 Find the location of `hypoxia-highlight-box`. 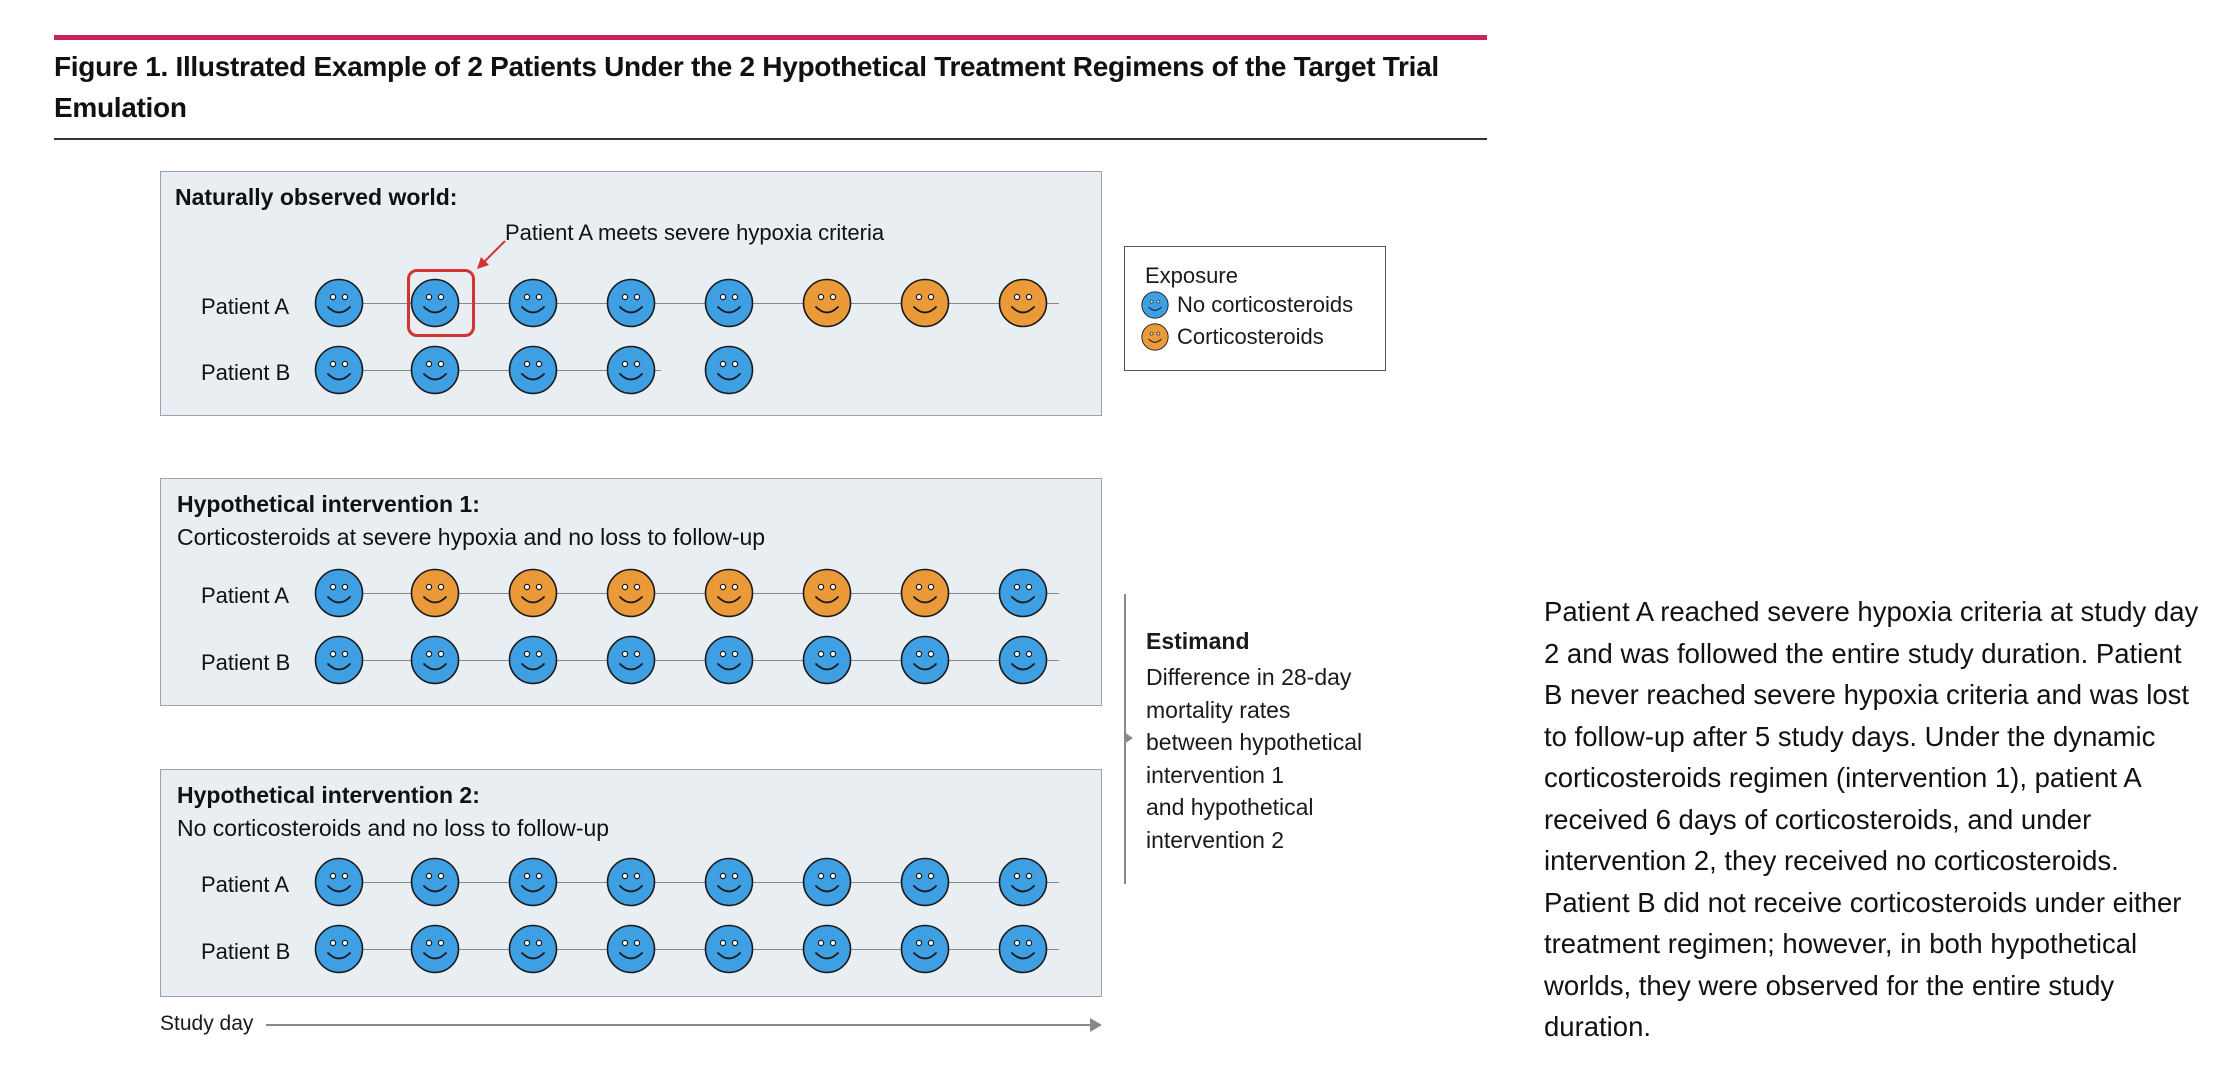

hypoxia-highlight-box is located at coordinates (441, 303).